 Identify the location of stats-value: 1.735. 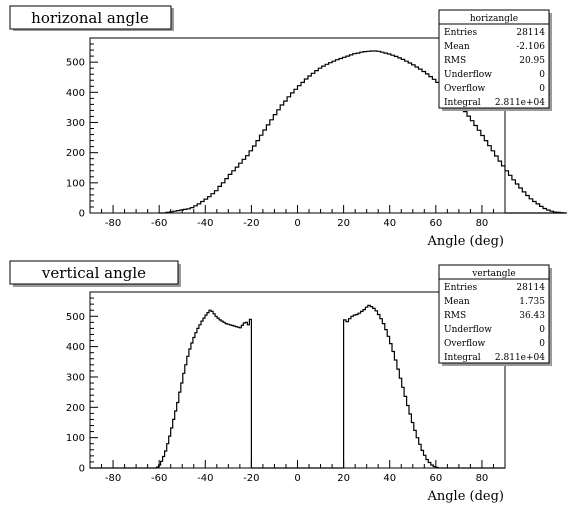
(532, 302).